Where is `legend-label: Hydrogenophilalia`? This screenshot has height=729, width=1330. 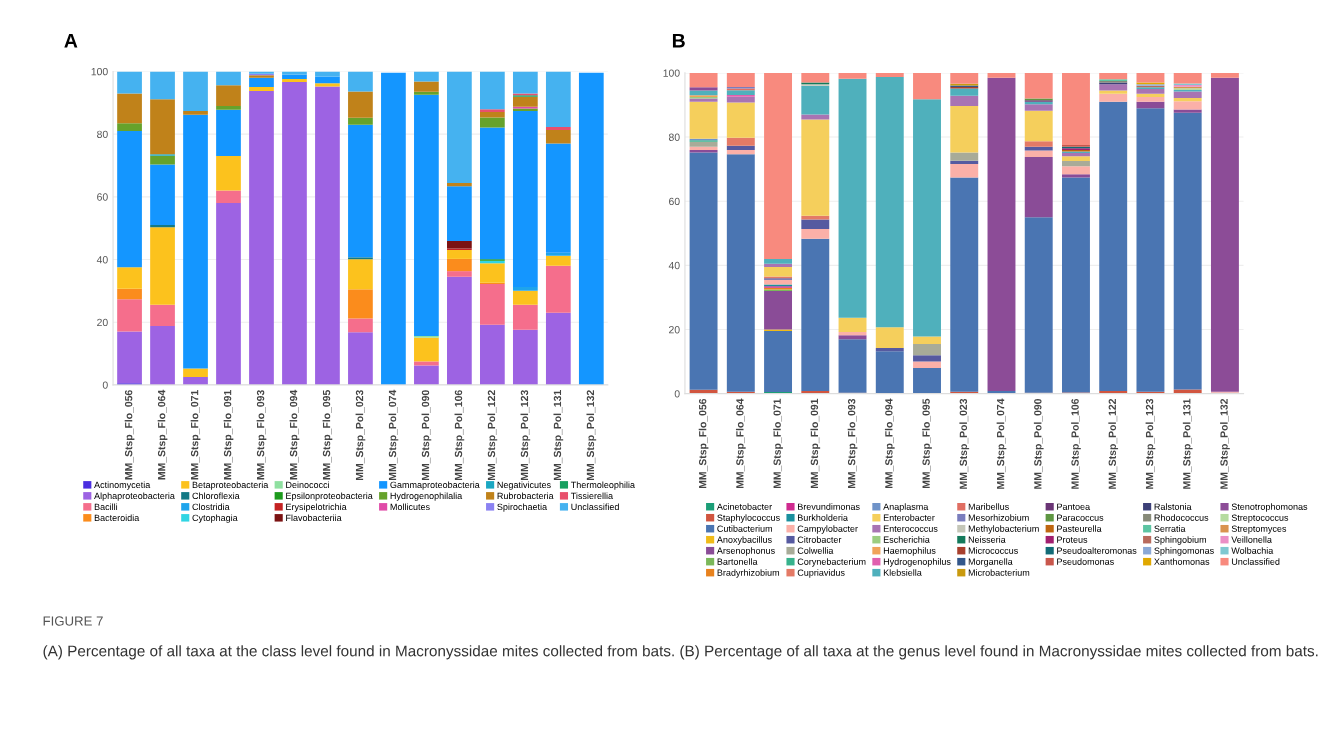 legend-label: Hydrogenophilalia is located at coordinates (426, 496).